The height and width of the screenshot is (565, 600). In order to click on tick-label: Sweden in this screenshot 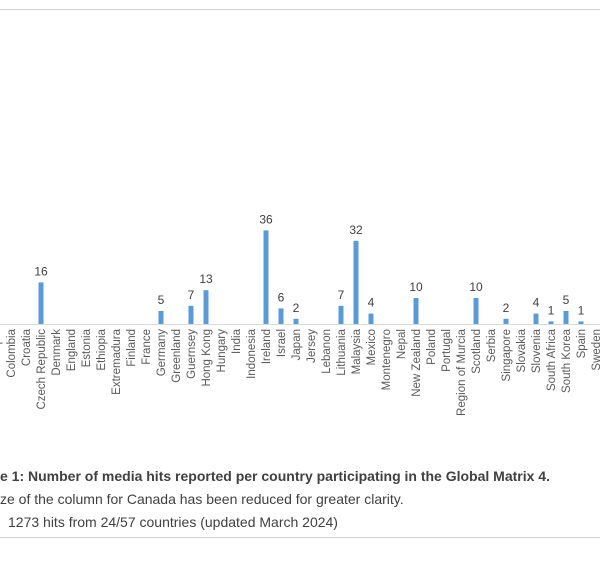, I will do `click(595, 350)`.